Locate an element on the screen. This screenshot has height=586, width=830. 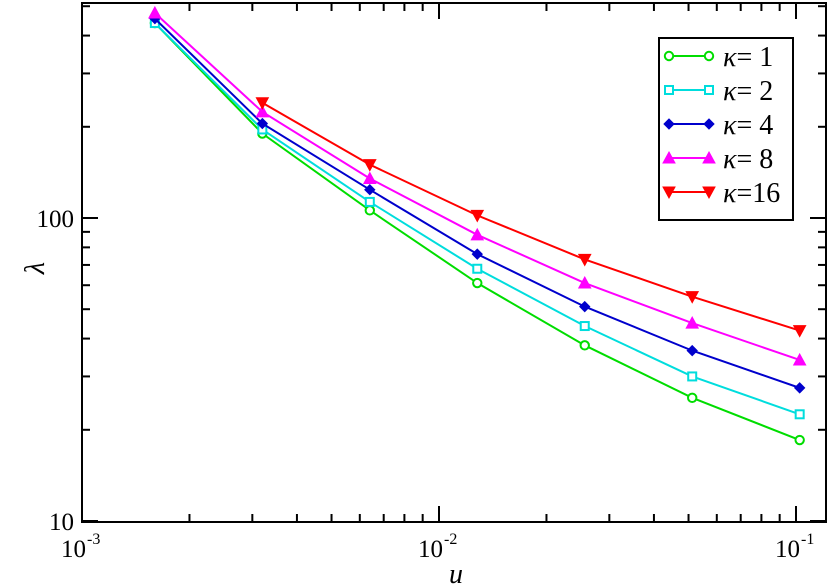
legend-label: κ= 4 is located at coordinates (748, 125).